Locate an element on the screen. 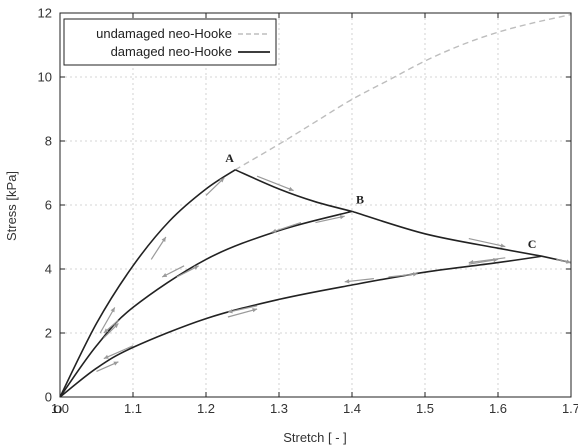  x-tick-label: 1.4 is located at coordinates (352, 408).